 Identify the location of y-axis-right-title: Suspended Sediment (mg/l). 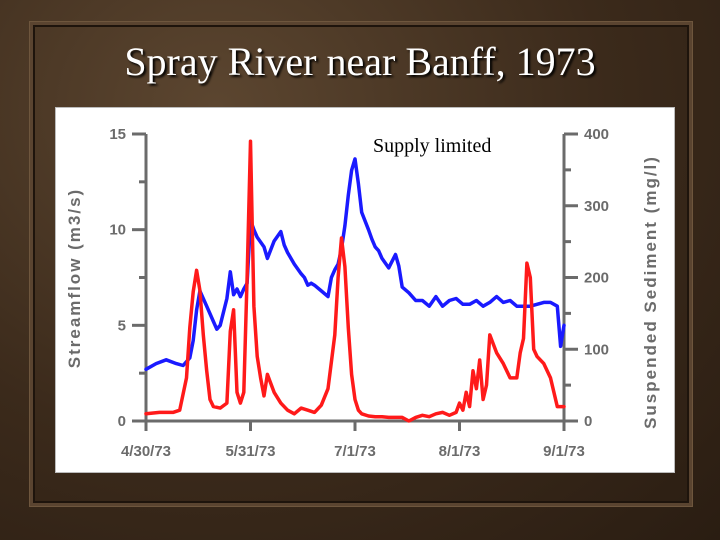
(650, 292).